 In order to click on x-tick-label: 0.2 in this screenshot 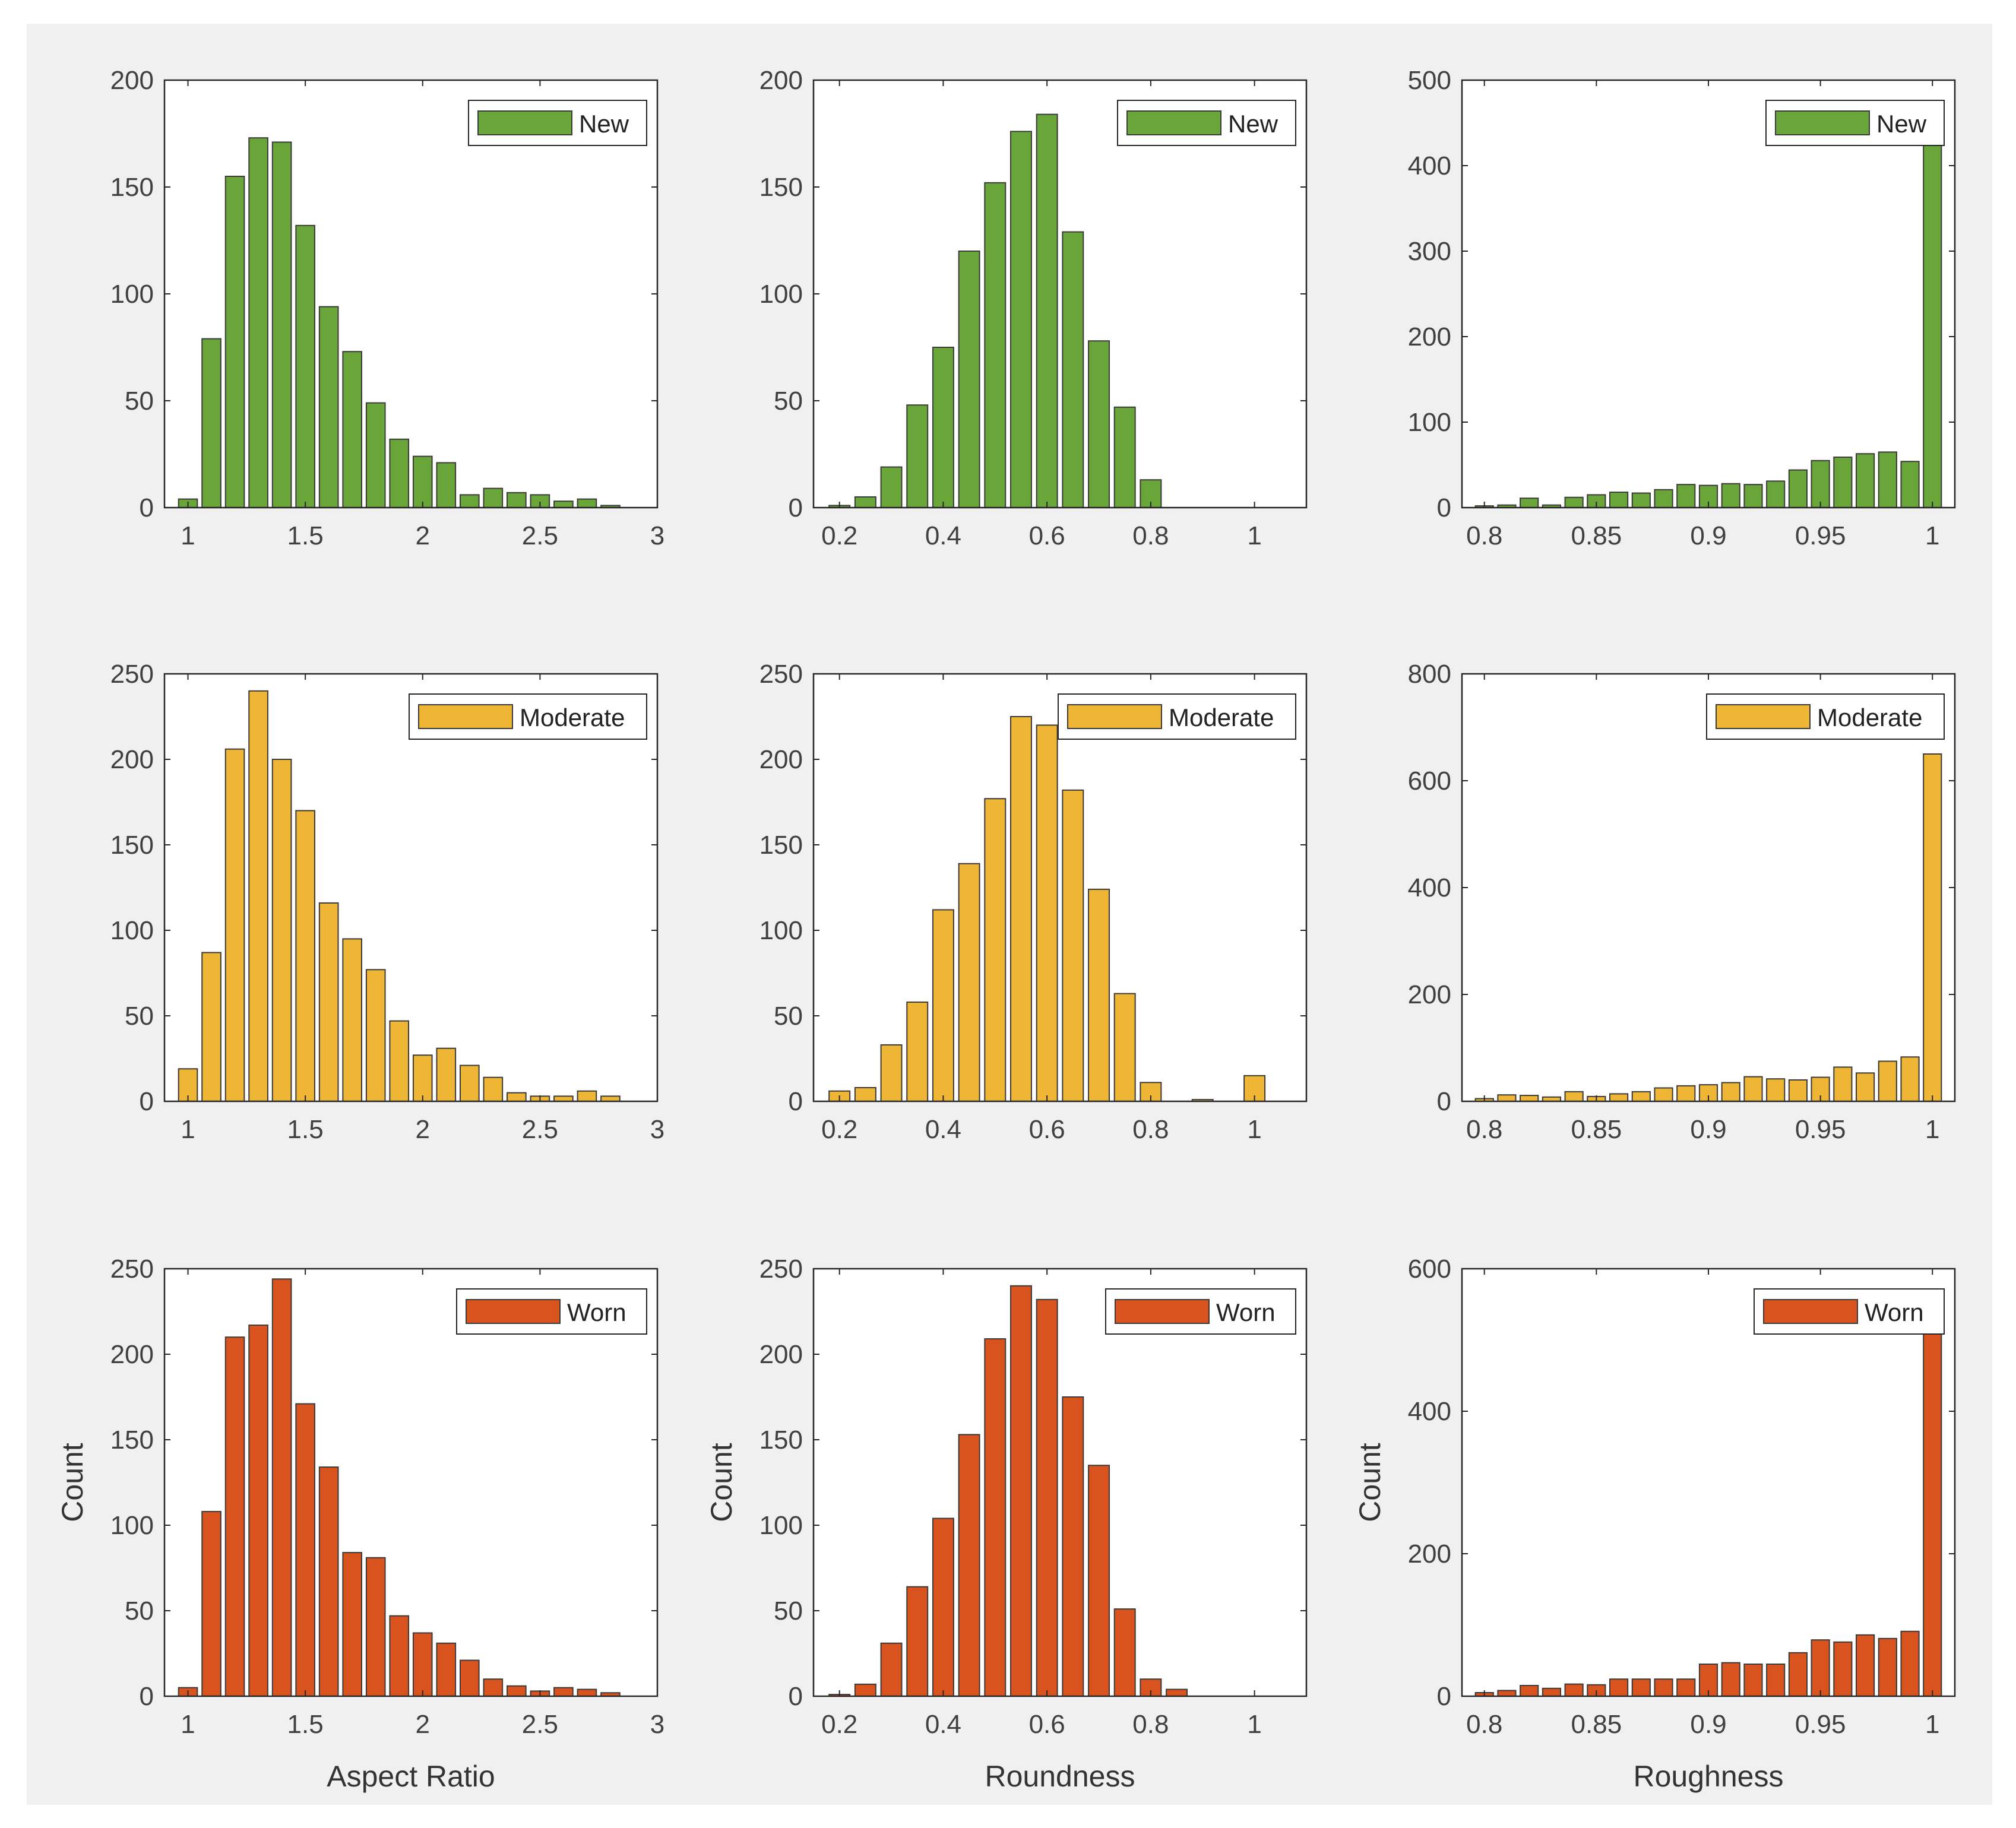, I will do `click(839, 1129)`.